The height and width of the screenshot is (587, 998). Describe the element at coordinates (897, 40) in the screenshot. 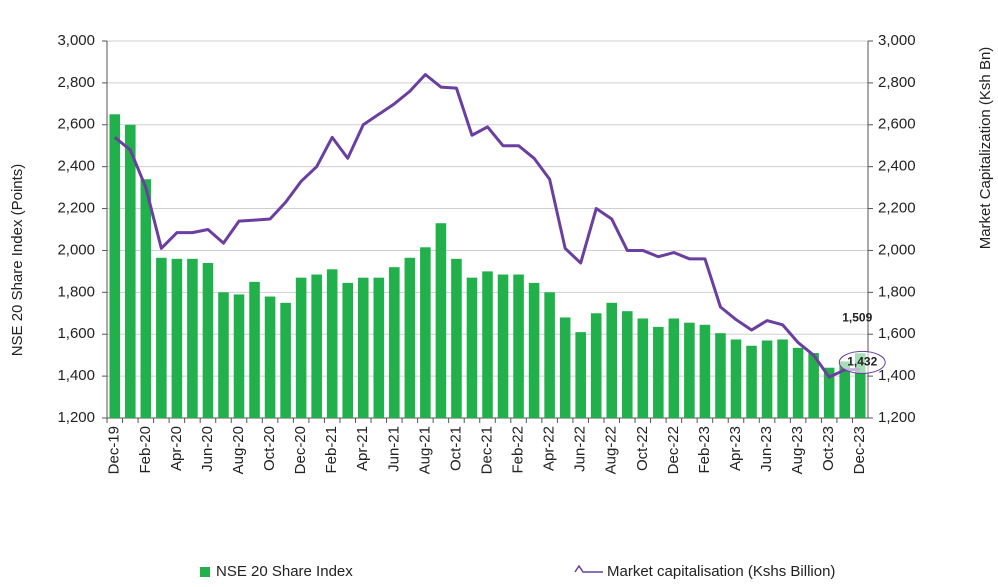

I see `y2-tick-label: 3,000` at that location.